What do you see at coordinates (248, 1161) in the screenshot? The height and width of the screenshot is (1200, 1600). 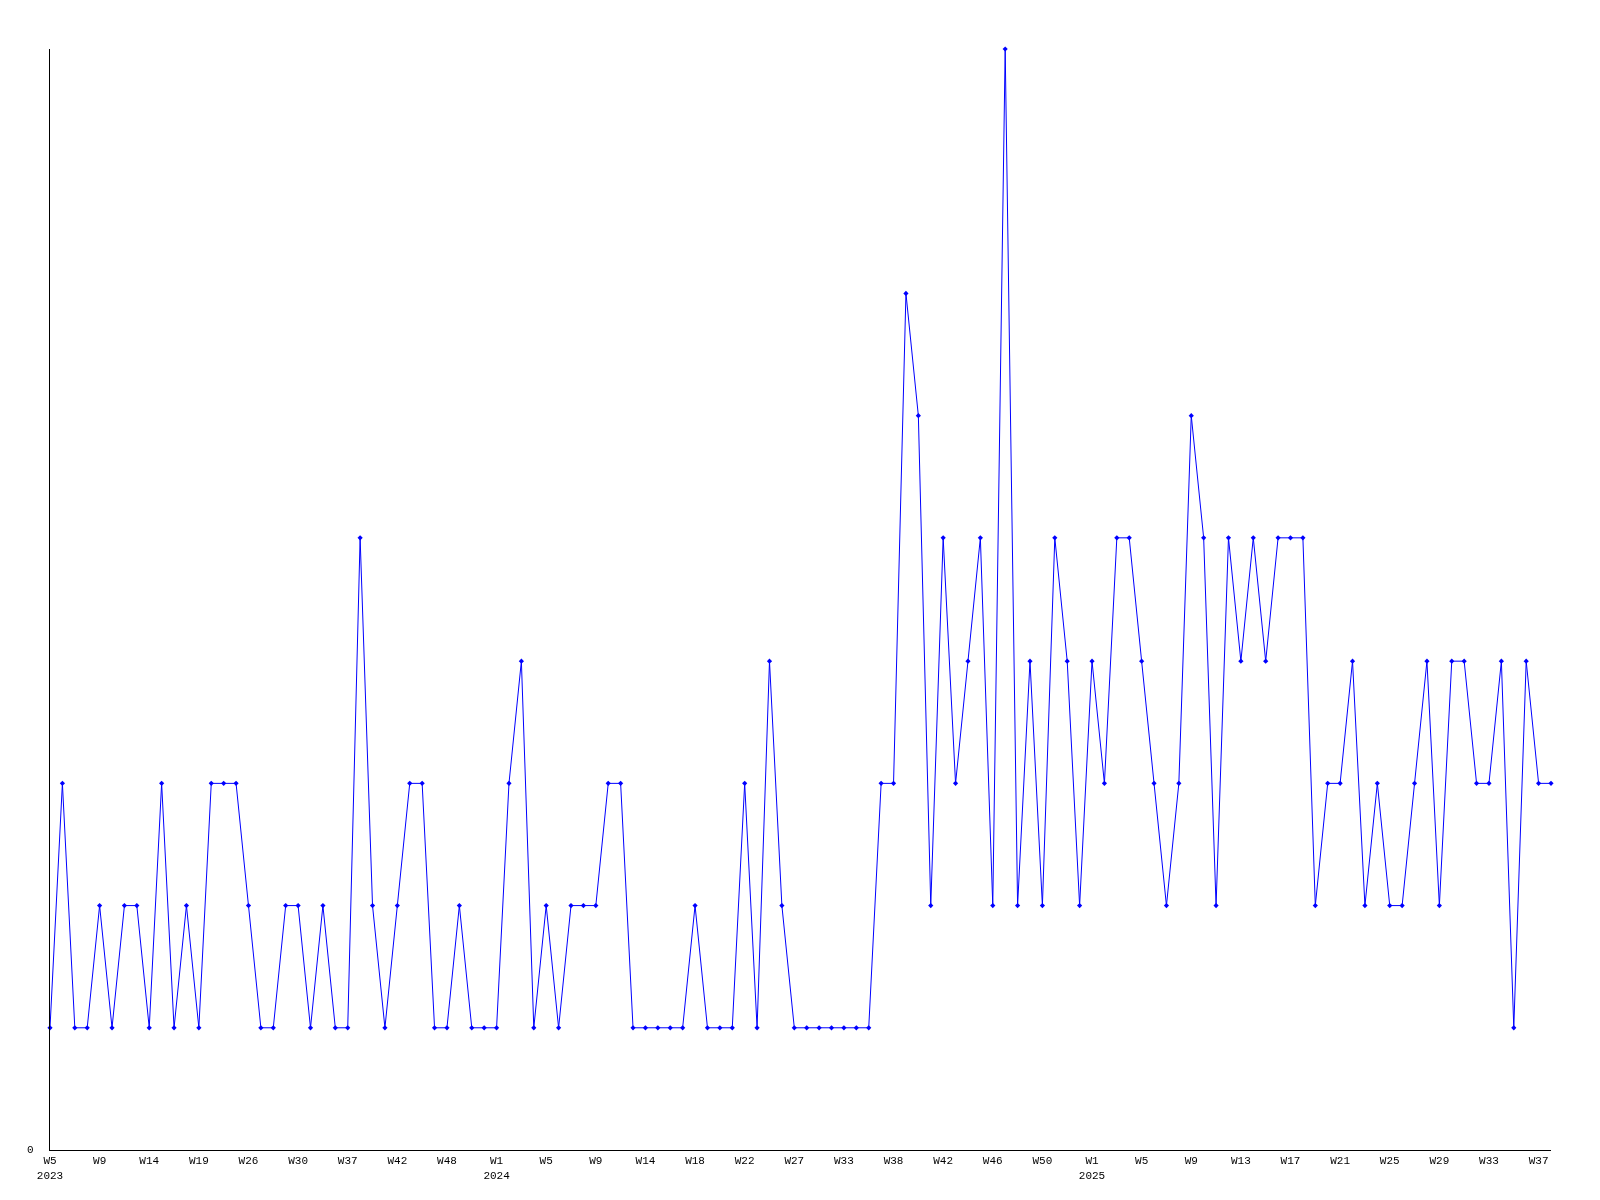 I see `x-tick-label: W26` at bounding box center [248, 1161].